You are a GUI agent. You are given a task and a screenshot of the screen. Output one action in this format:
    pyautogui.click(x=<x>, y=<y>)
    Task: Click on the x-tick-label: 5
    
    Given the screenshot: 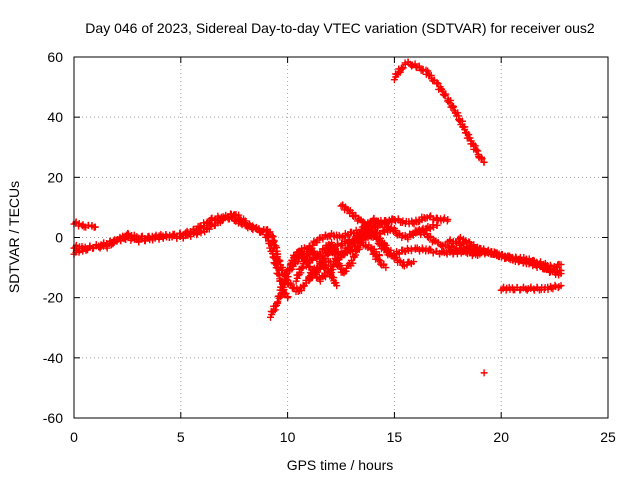 What is the action you would take?
    pyautogui.click(x=181, y=437)
    